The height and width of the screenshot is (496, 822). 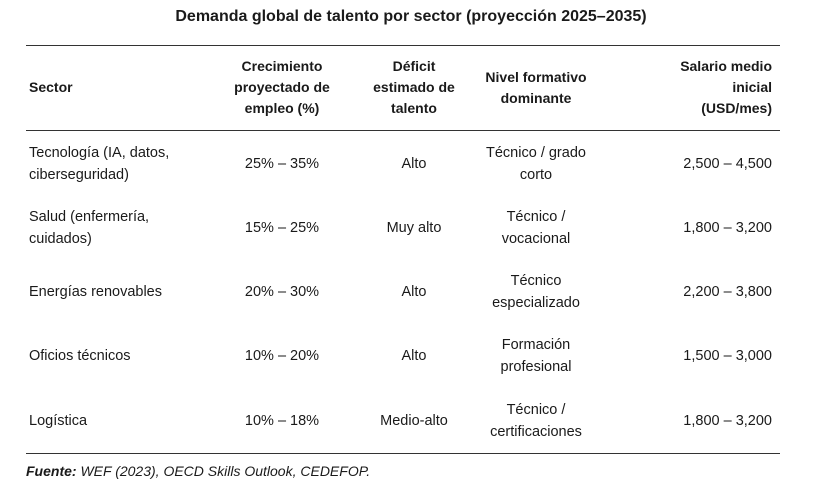 What do you see at coordinates (89, 228) in the screenshot?
I see `cell-sector: Salud (enfermería, cuidados)` at bounding box center [89, 228].